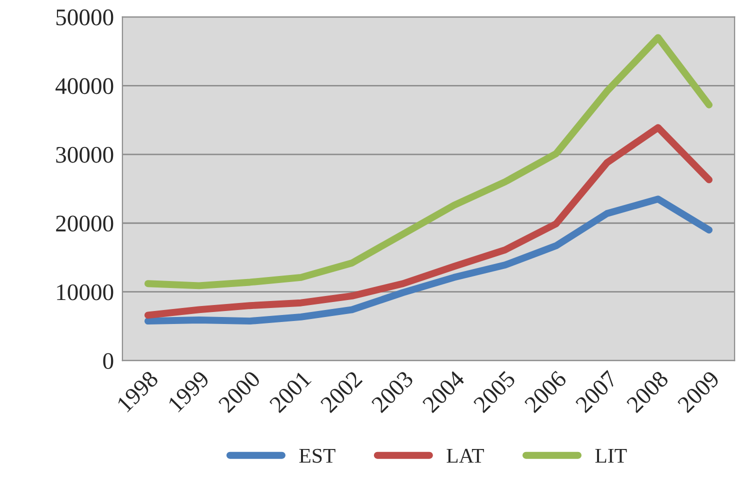 This screenshot has width=742, height=484. Describe the element at coordinates (85, 224) in the screenshot. I see `y-tick-label: 20000` at that location.